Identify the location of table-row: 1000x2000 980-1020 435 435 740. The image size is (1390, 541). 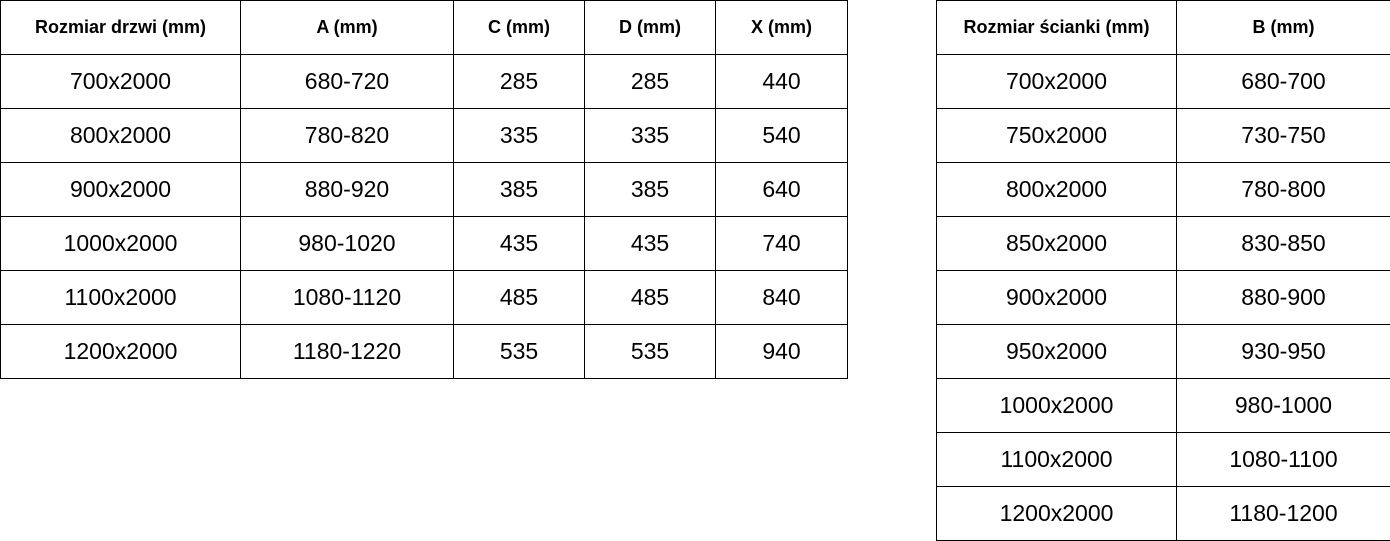
(424, 243).